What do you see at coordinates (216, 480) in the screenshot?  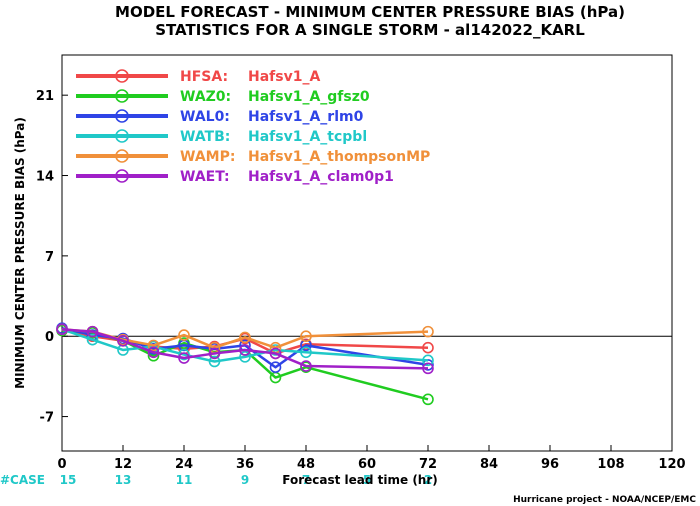 I see `case-counts: #CASE 15 13 11 9 7 5 2` at bounding box center [216, 480].